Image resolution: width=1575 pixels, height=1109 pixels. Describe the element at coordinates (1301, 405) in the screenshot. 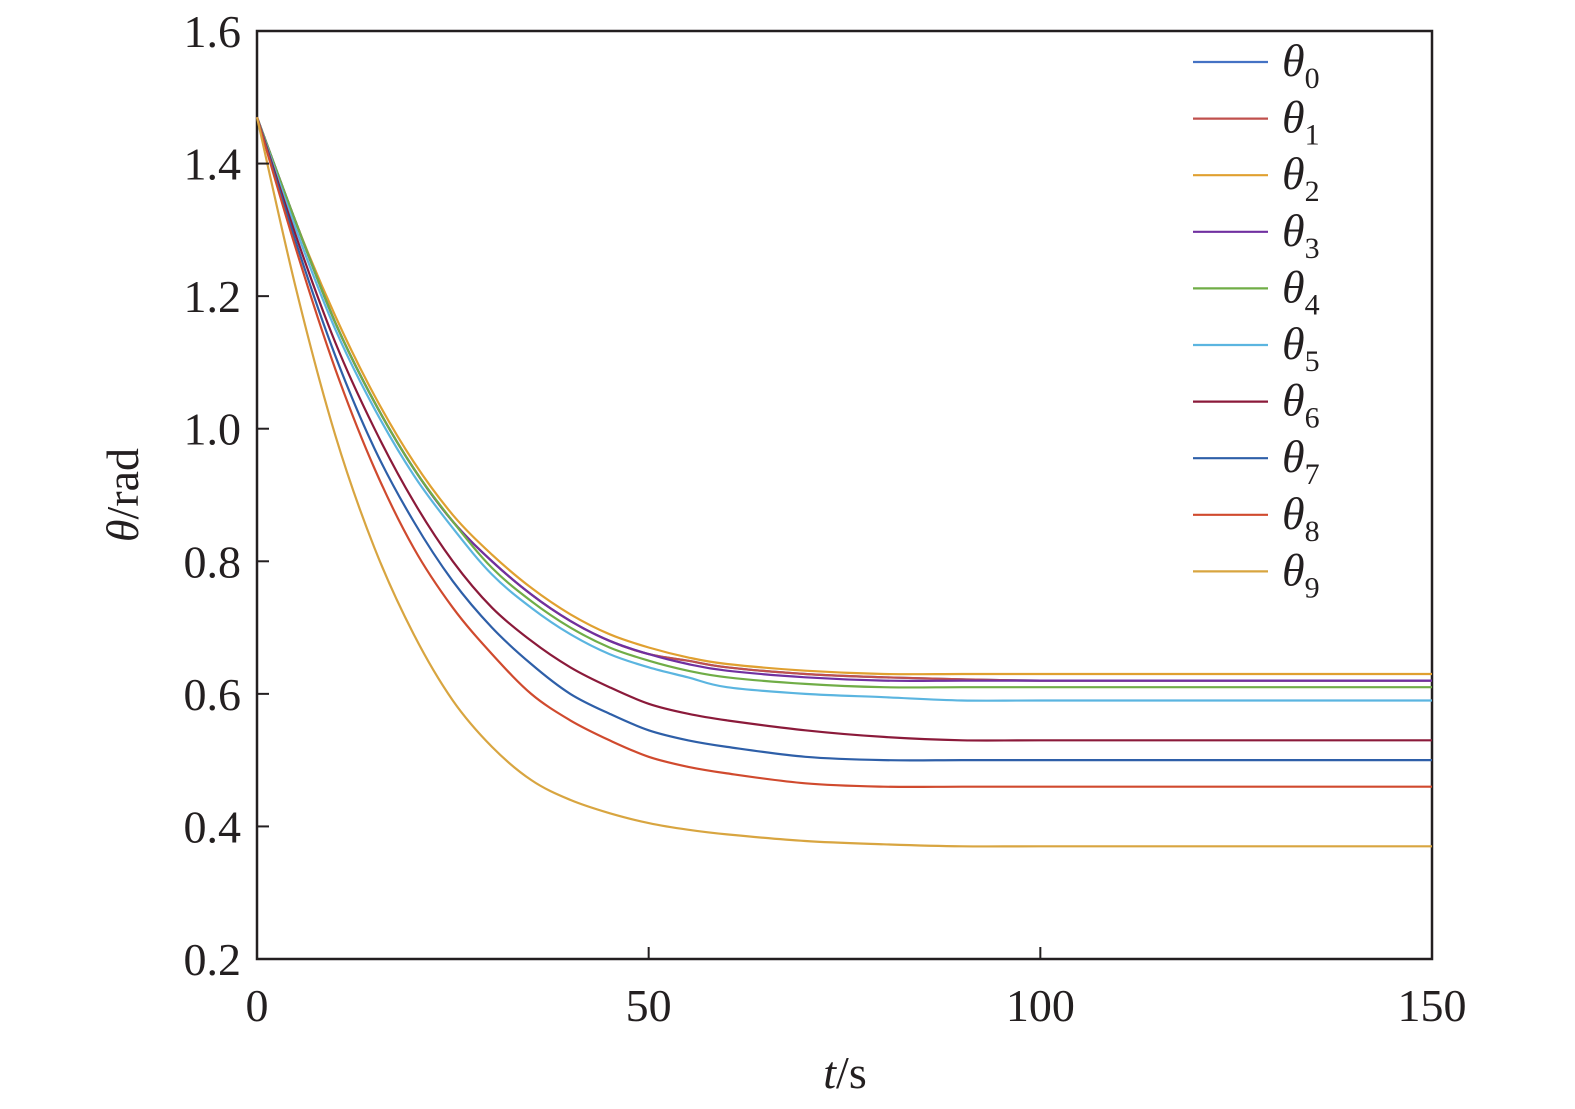

I see `legend-label-theta-6: θ6` at that location.